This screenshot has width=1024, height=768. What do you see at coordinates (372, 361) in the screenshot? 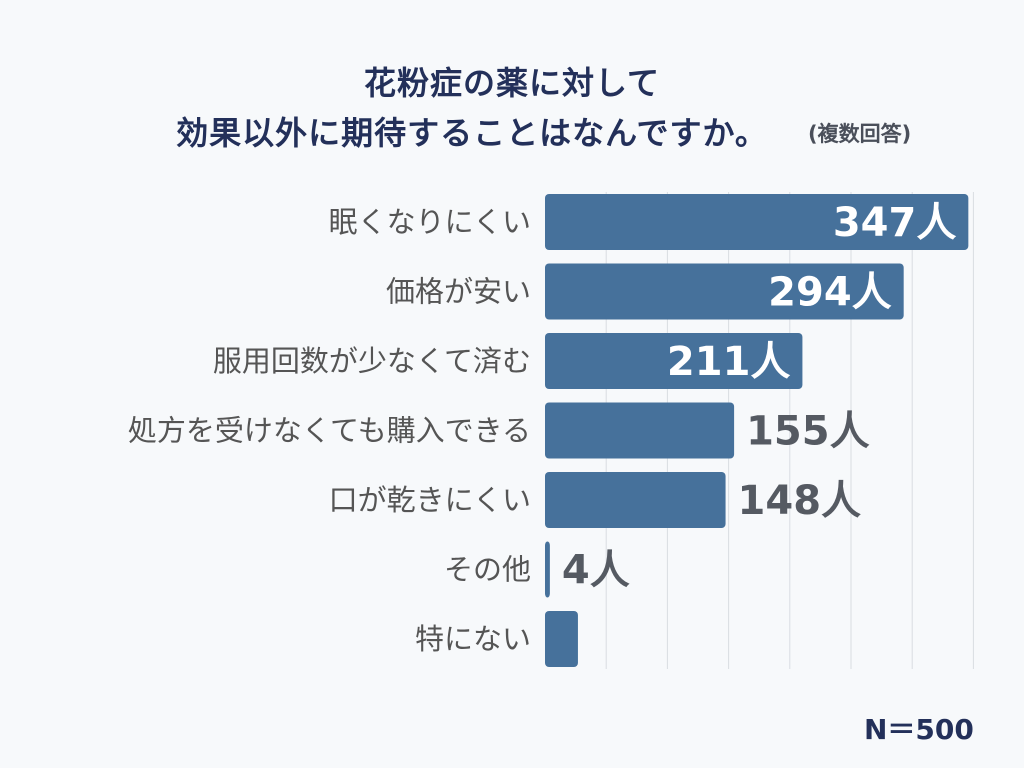
I see `category-label: 服用回数が少なくて済む` at bounding box center [372, 361].